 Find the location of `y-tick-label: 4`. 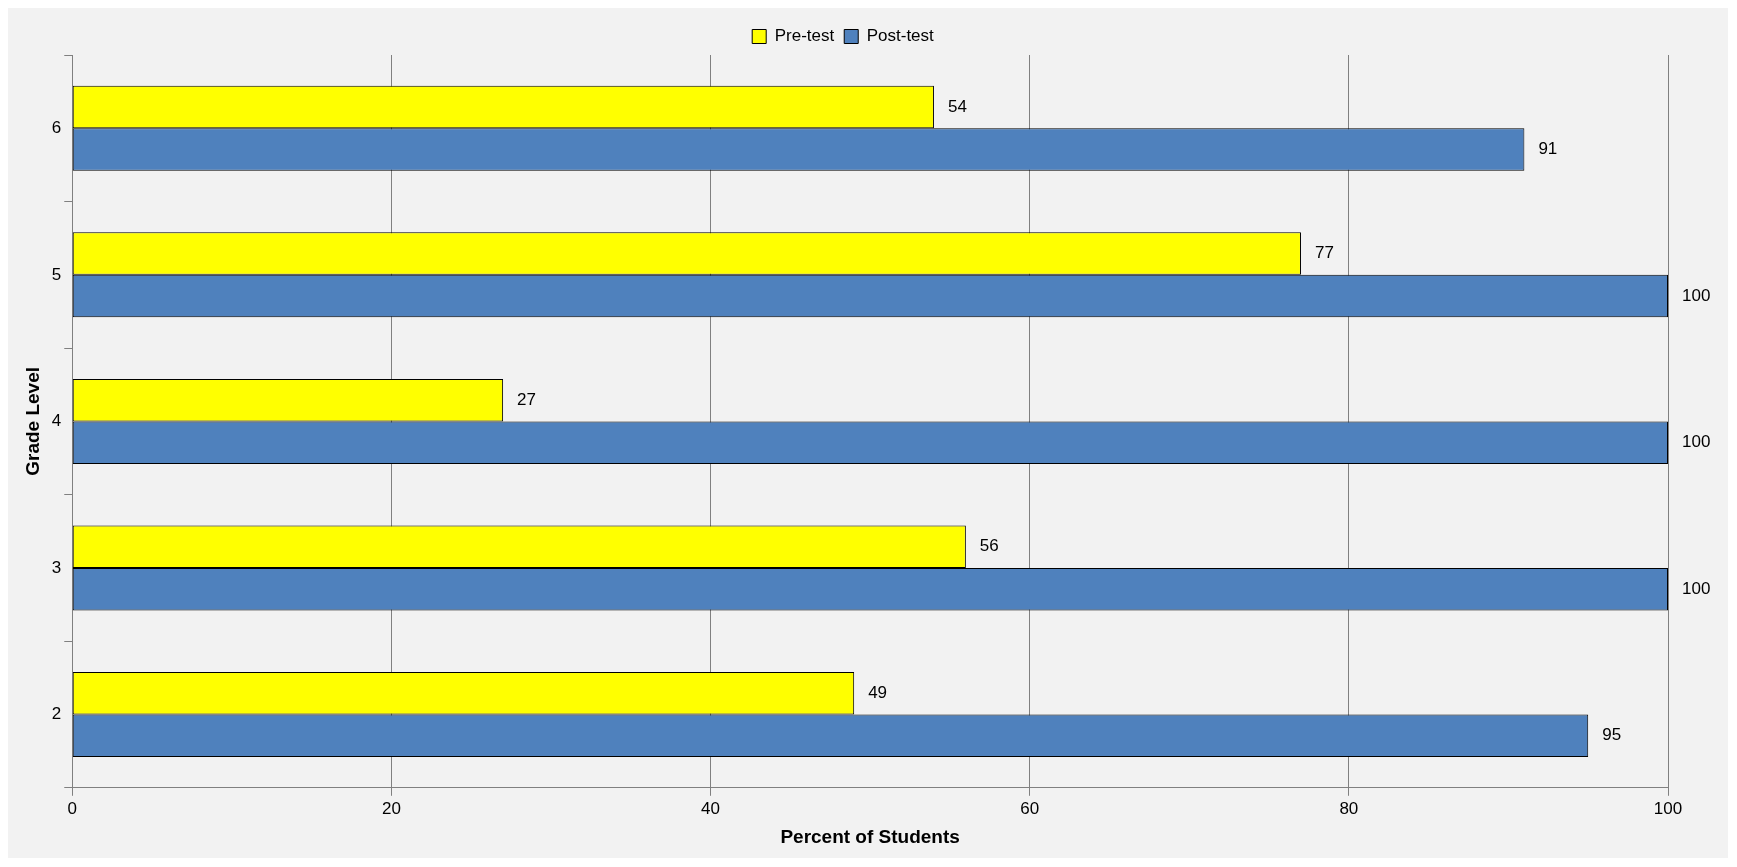

y-tick-label: 4 is located at coordinates (56, 421).